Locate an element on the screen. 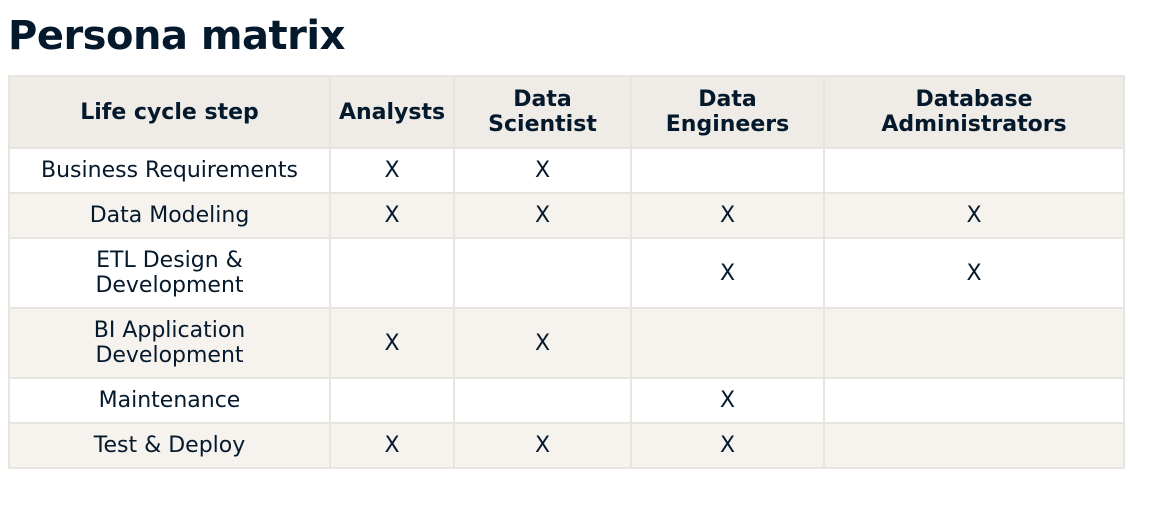 The height and width of the screenshot is (526, 1156). table-row: BI Application Development X X is located at coordinates (566, 343).